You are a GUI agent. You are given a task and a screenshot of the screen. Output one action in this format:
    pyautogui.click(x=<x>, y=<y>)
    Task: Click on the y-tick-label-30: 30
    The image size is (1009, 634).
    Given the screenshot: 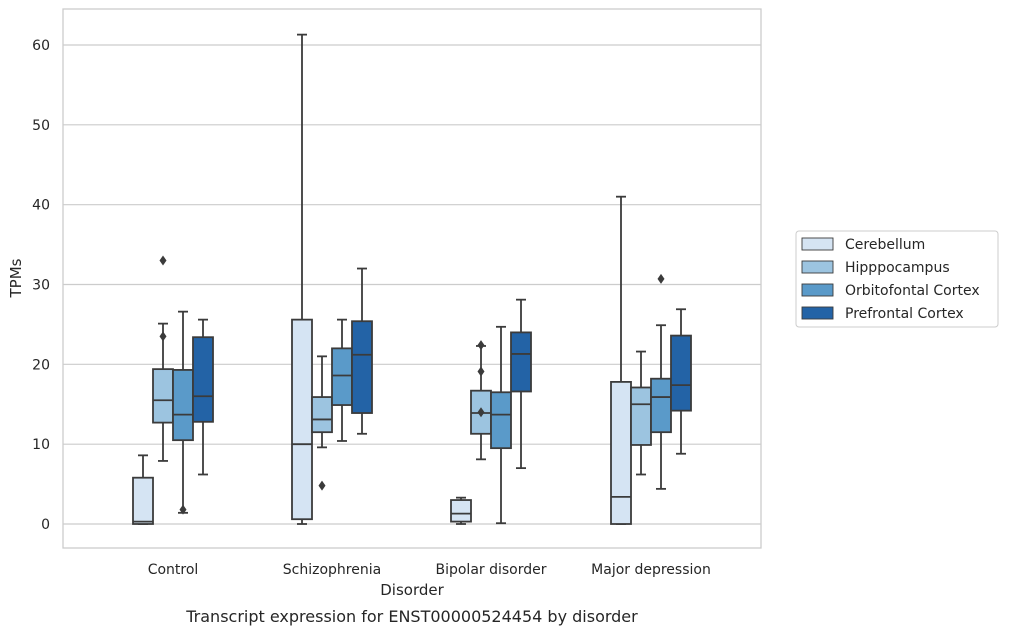 What is the action you would take?
    pyautogui.click(x=41, y=286)
    